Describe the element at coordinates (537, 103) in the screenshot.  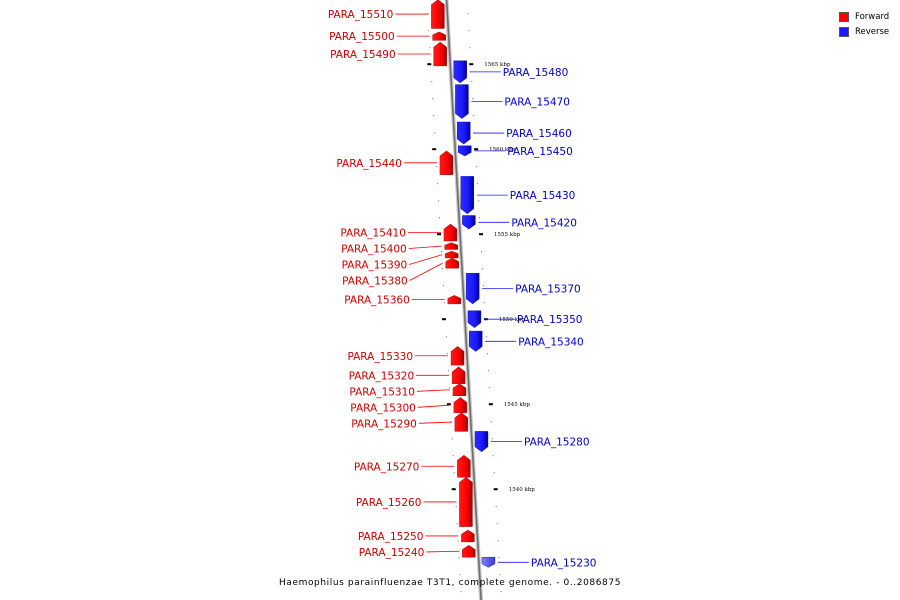
I see `gene-label: PARA_15470` at that location.